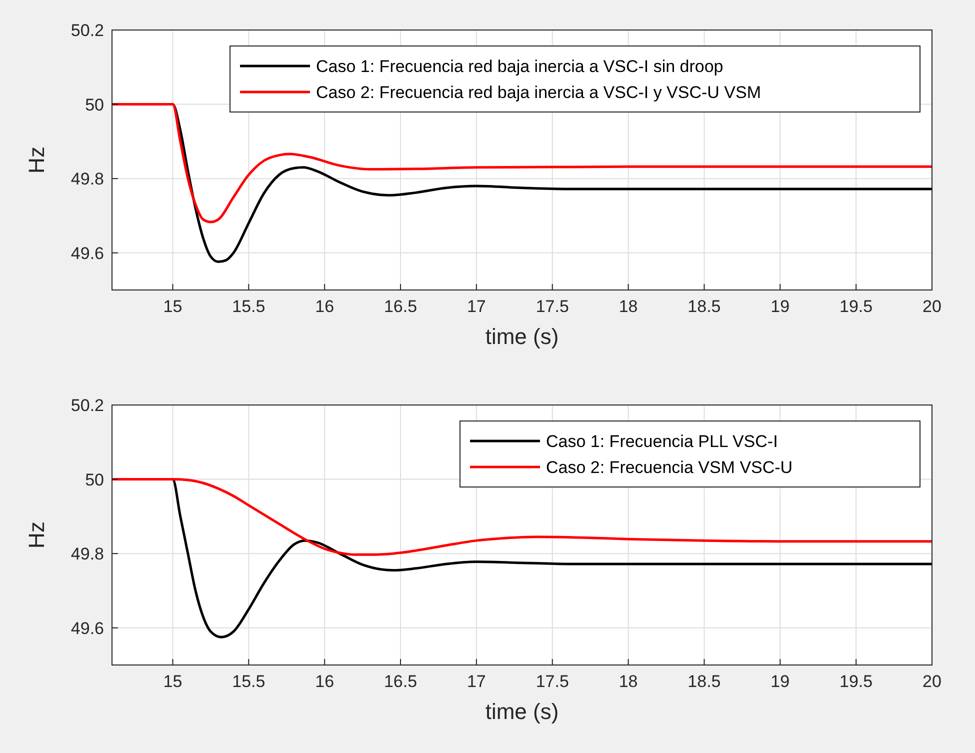 The width and height of the screenshot is (975, 753). Describe the element at coordinates (669, 467) in the screenshot. I see `legend-label: Caso 2: Frecuencia VSM VSC-U` at that location.